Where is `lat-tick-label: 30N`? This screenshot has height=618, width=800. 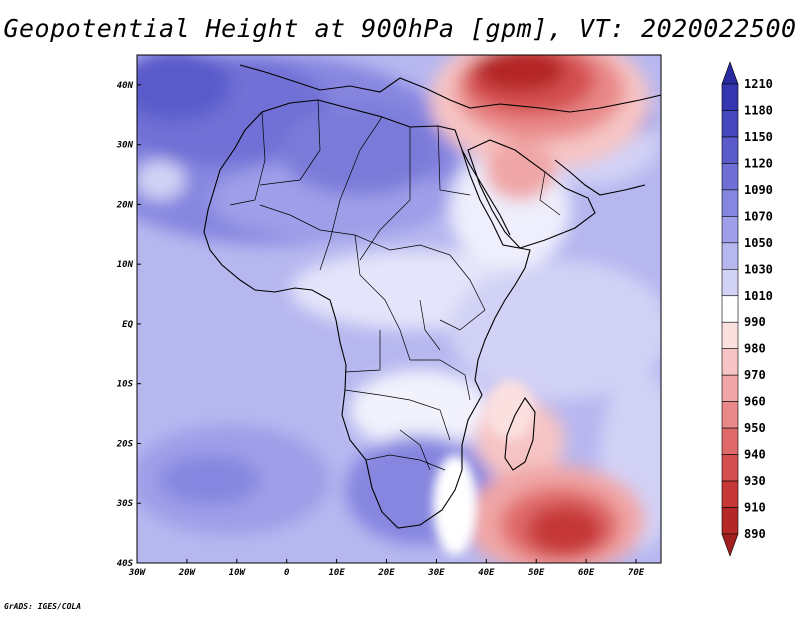
lat-tick-label: 30N is located at coordinates (125, 146).